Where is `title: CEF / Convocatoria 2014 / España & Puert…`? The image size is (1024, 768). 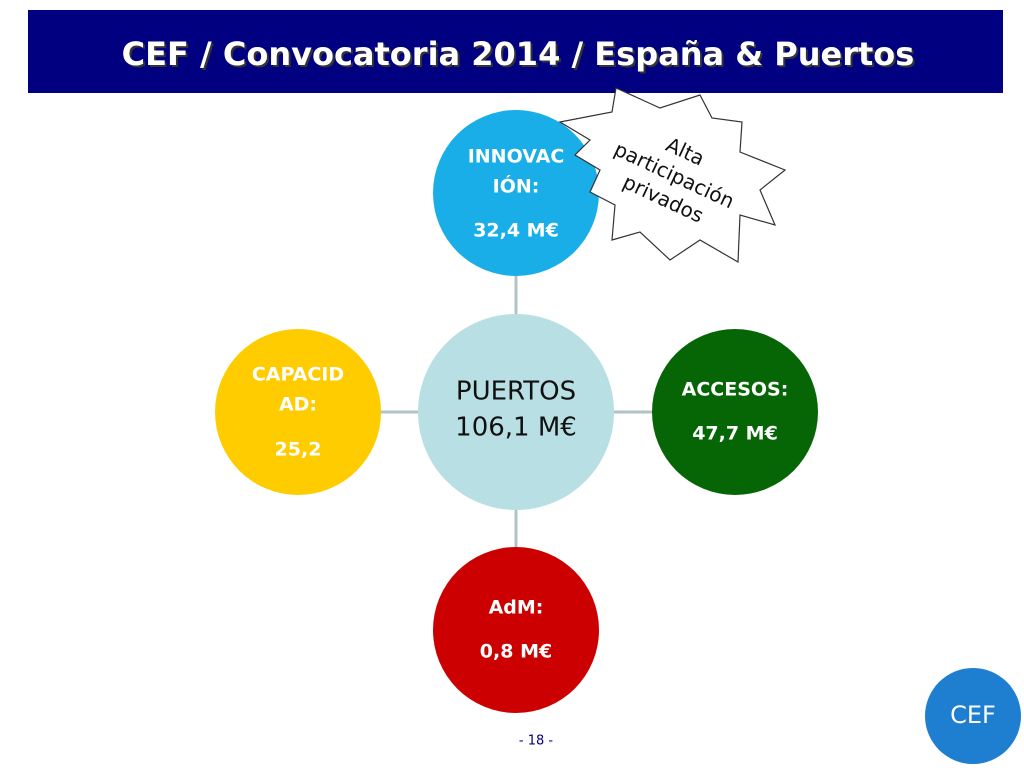 title: CEF / Convocatoria 2014 / España & Puert… is located at coordinates (518, 54).